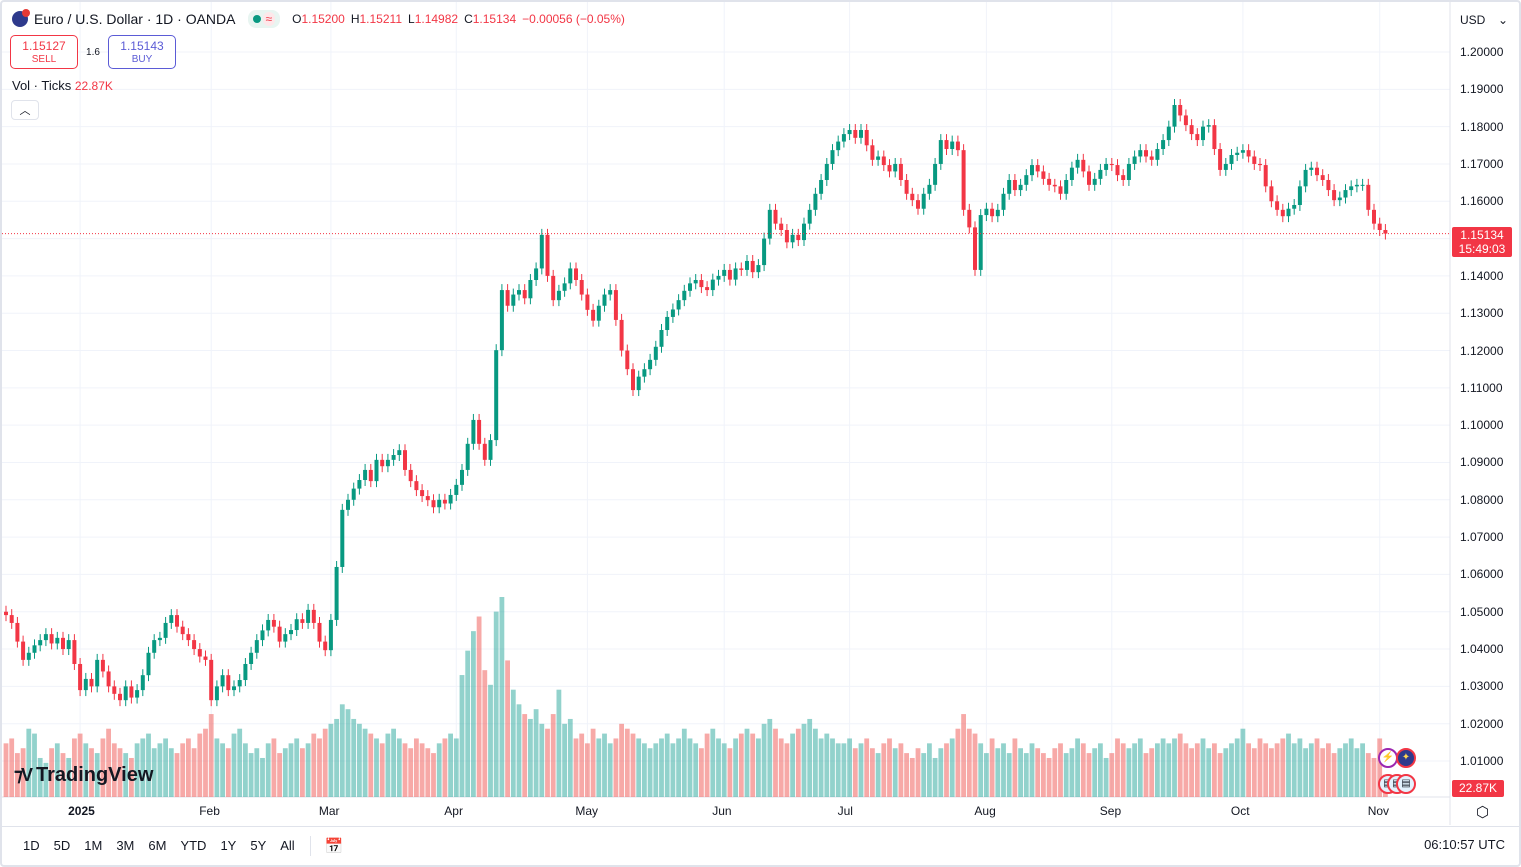 The width and height of the screenshot is (1521, 867). What do you see at coordinates (31, 845) in the screenshot?
I see `range-1d: 1D` at bounding box center [31, 845].